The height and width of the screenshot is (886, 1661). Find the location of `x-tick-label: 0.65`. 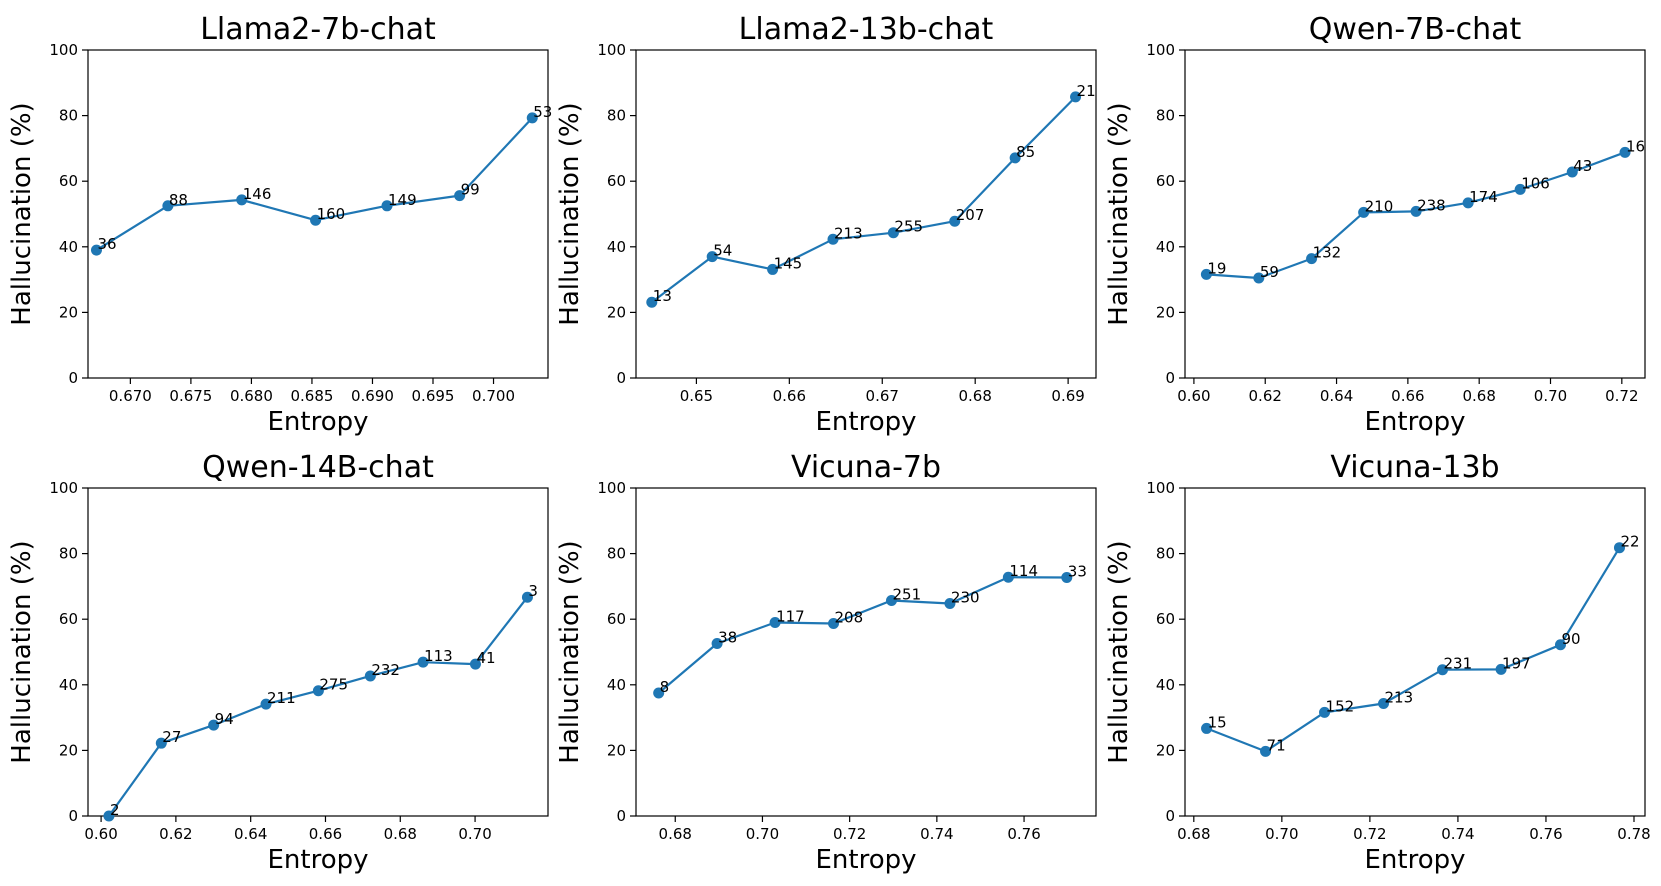

x-tick-label: 0.65 is located at coordinates (696, 396).